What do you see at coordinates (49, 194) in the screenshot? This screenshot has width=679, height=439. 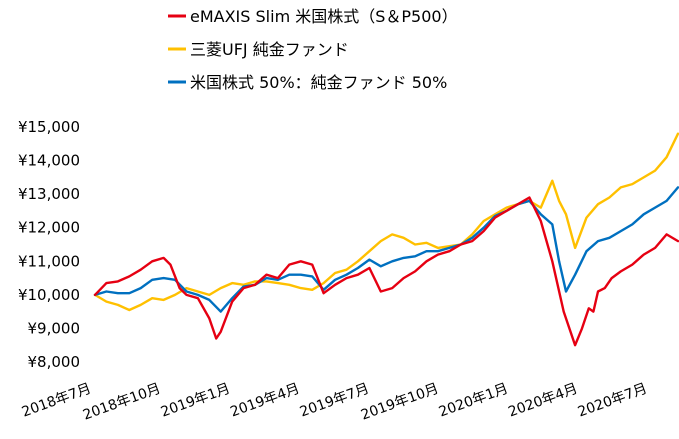 I see `y-tick-label: ¥13,000` at bounding box center [49, 194].